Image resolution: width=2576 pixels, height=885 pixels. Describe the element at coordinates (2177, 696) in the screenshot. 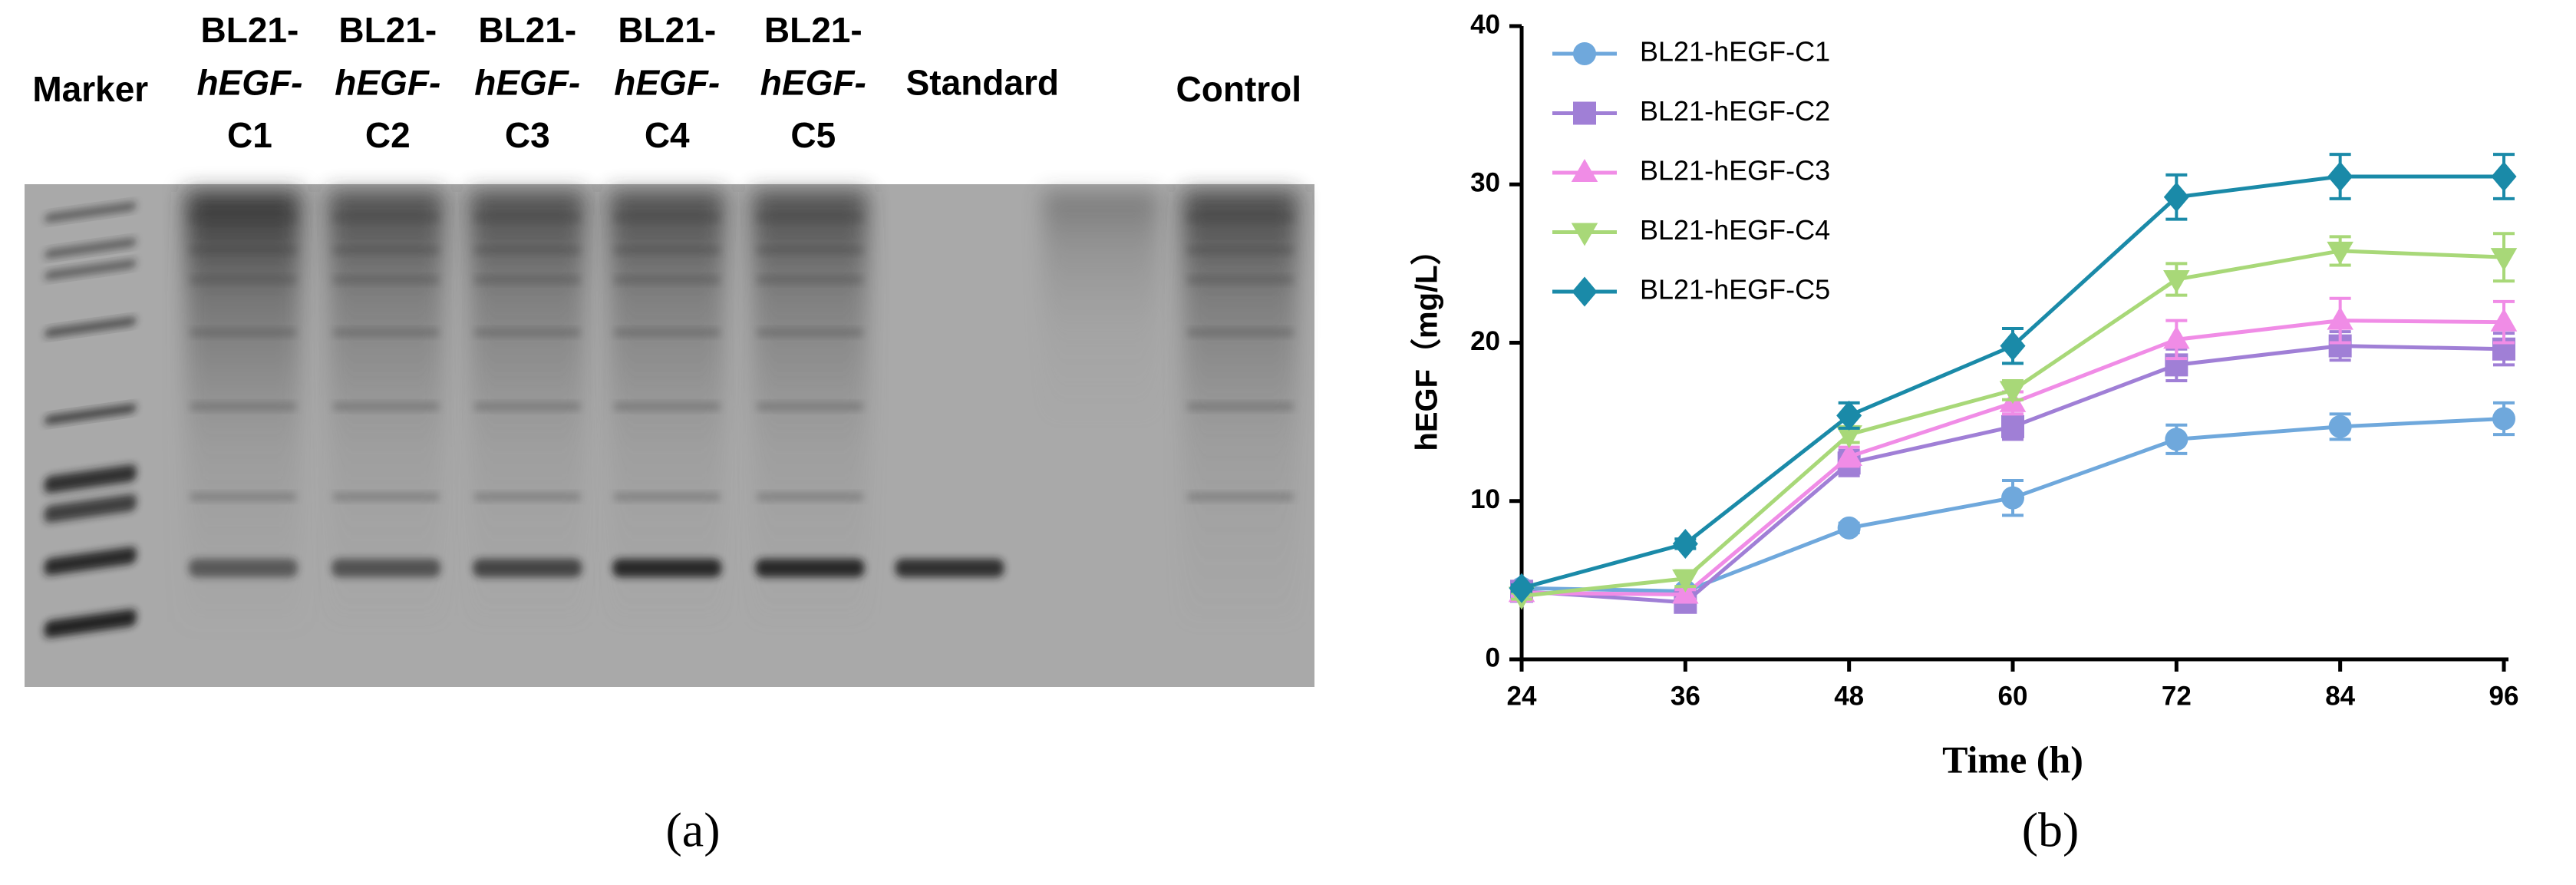

I see `x-tick-label: 72` at that location.